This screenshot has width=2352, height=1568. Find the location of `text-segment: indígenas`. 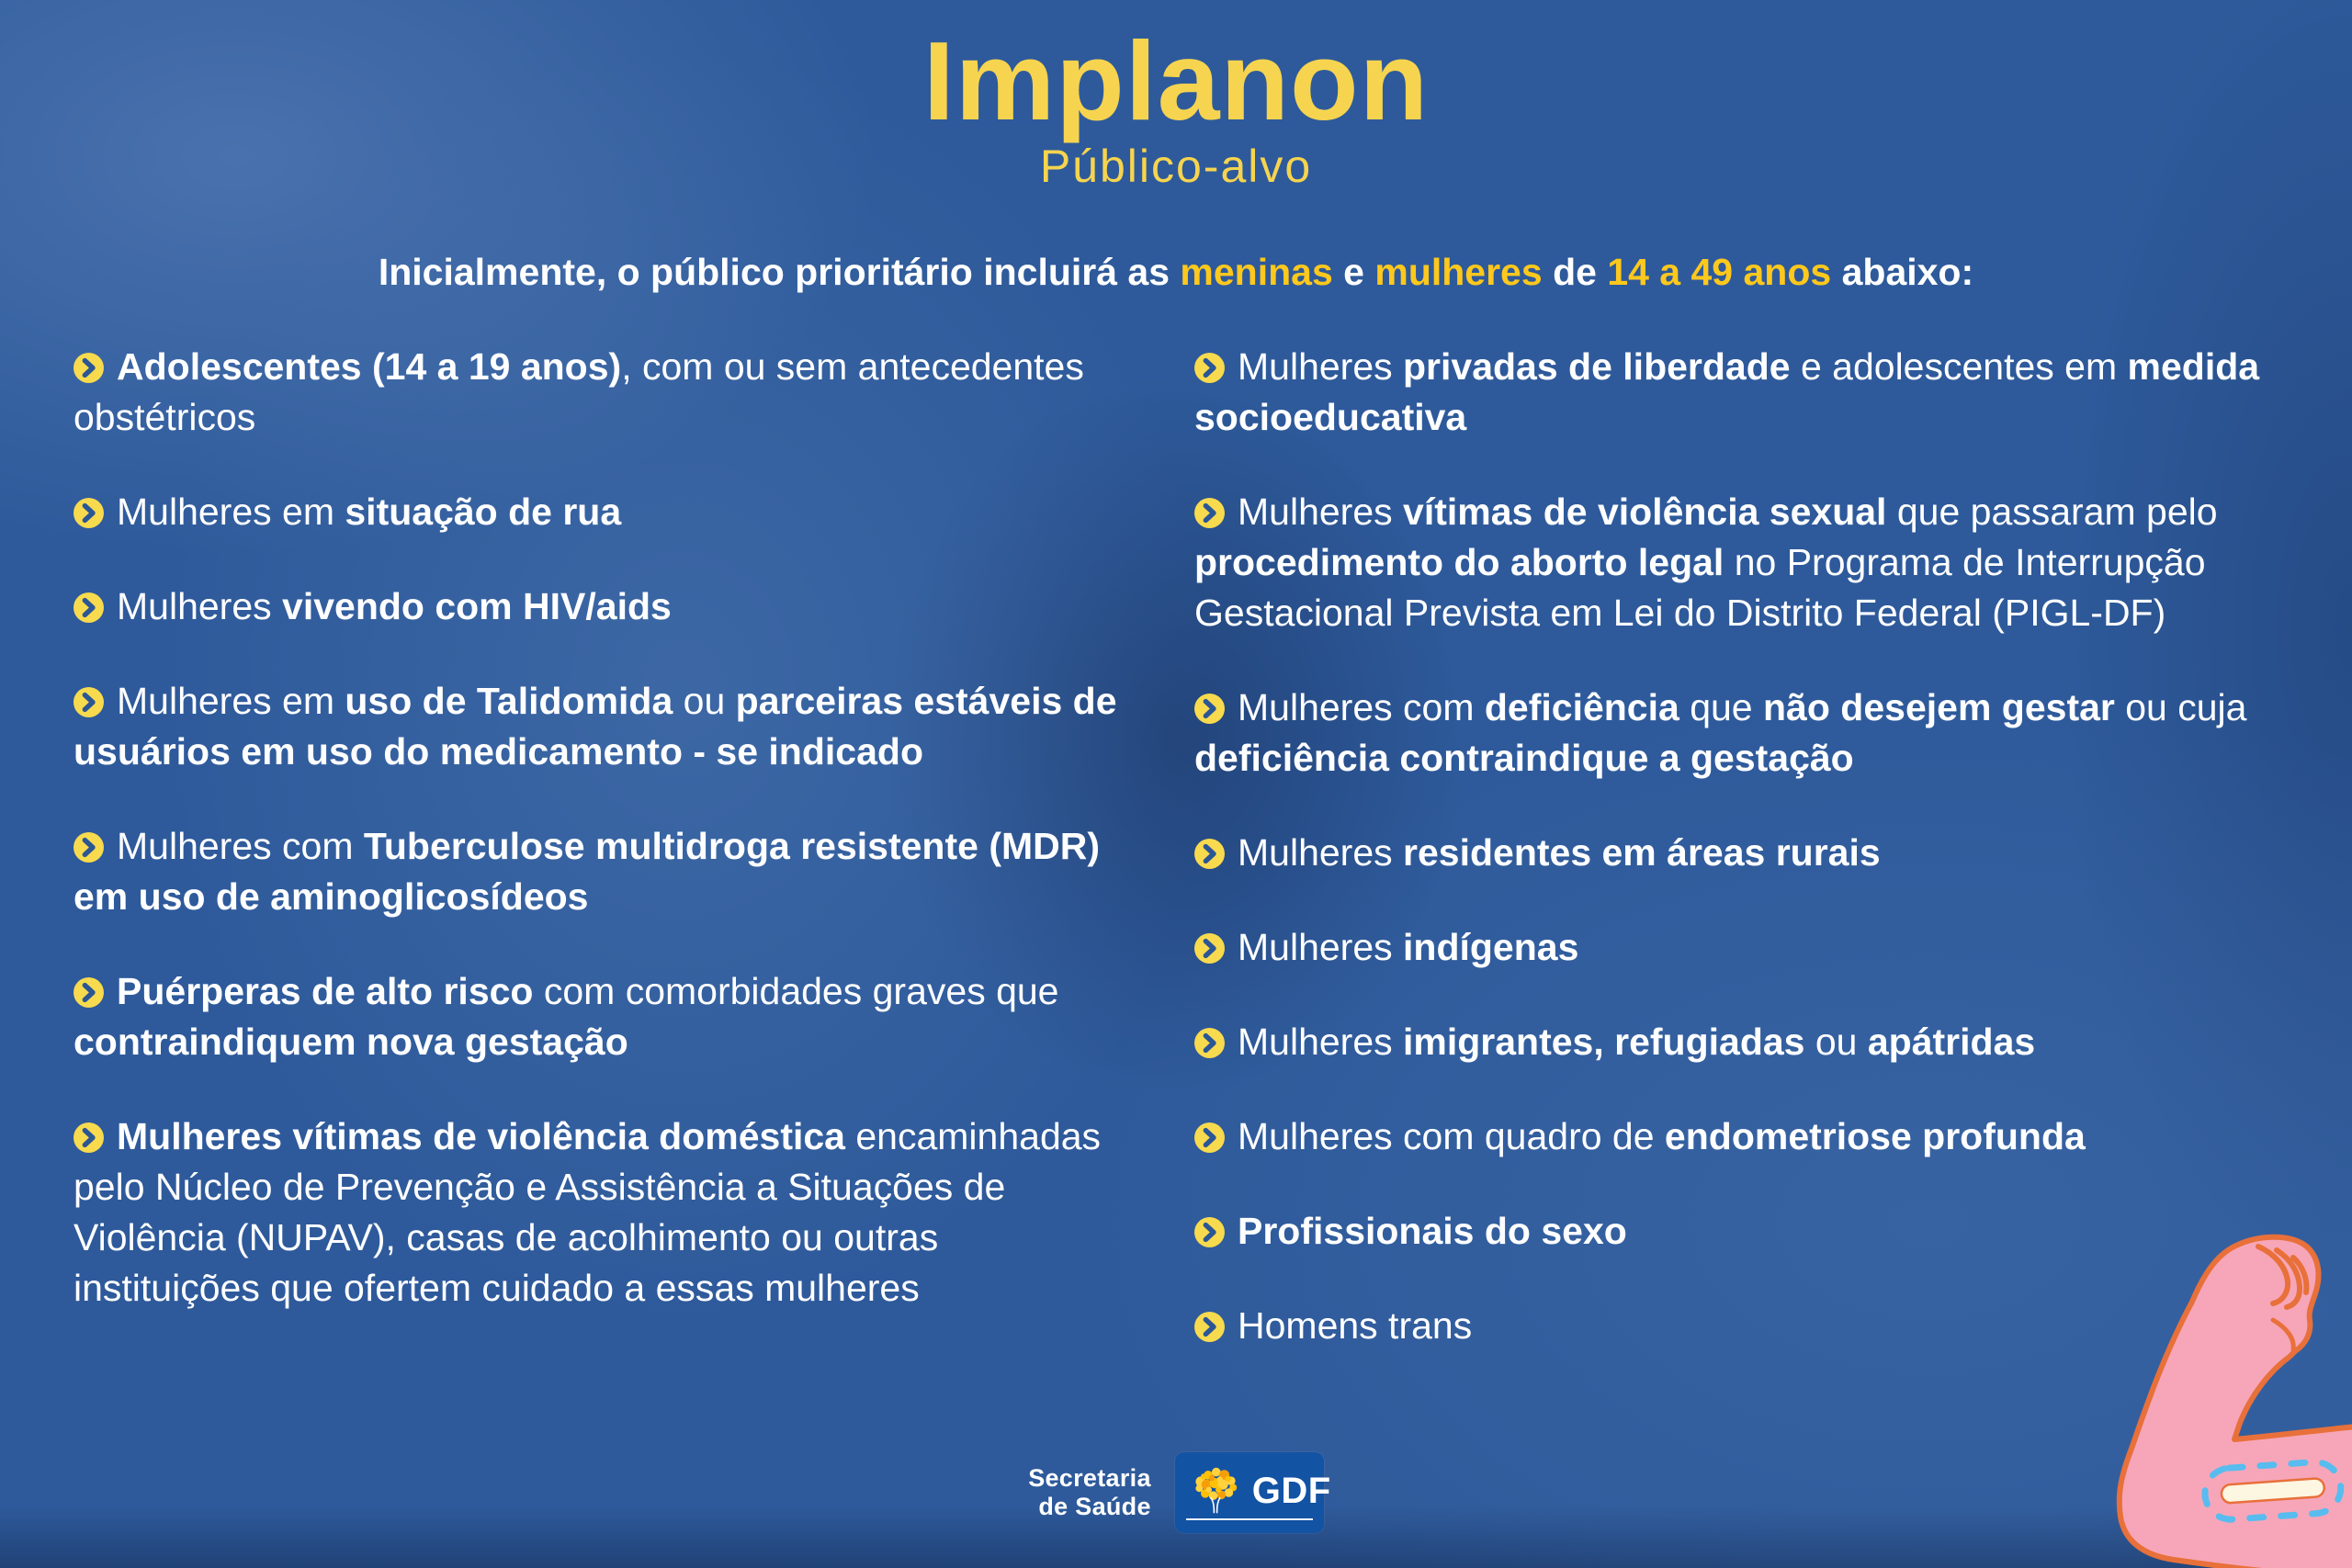

text-segment: indígenas is located at coordinates (1491, 947).